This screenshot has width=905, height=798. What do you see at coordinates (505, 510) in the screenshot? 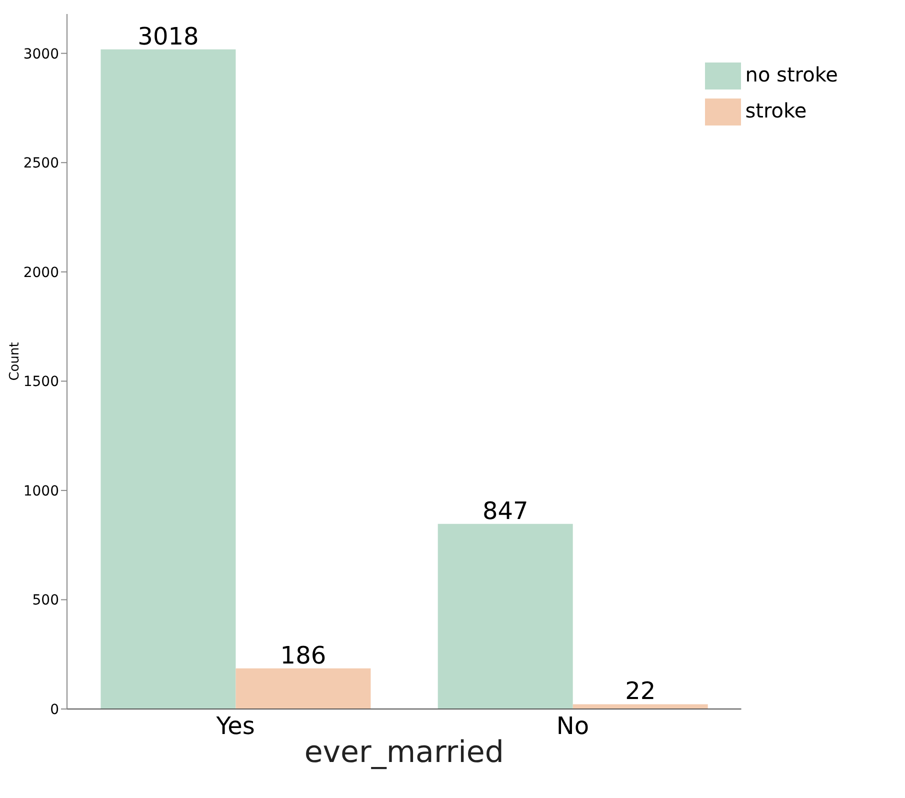
I see `data-label: 847` at bounding box center [505, 510].